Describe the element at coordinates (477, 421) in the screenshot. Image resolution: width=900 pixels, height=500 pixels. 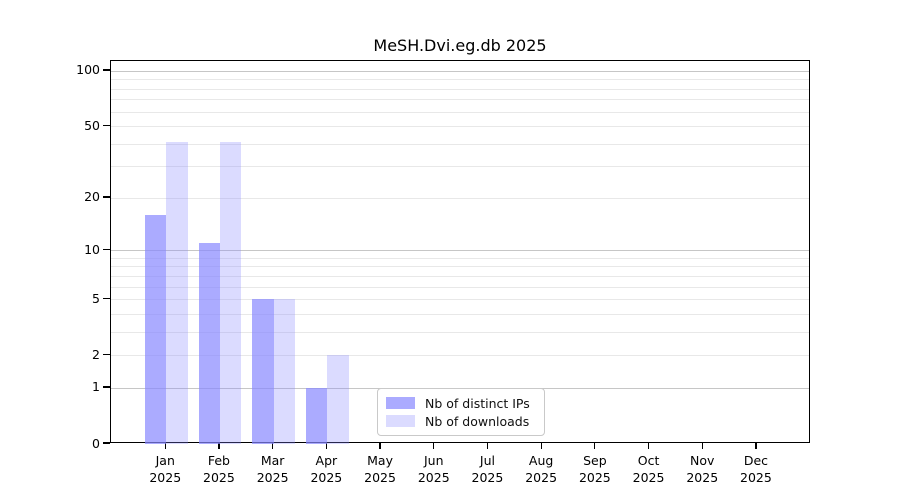
I see `legend-label: Nb of downloads` at that location.